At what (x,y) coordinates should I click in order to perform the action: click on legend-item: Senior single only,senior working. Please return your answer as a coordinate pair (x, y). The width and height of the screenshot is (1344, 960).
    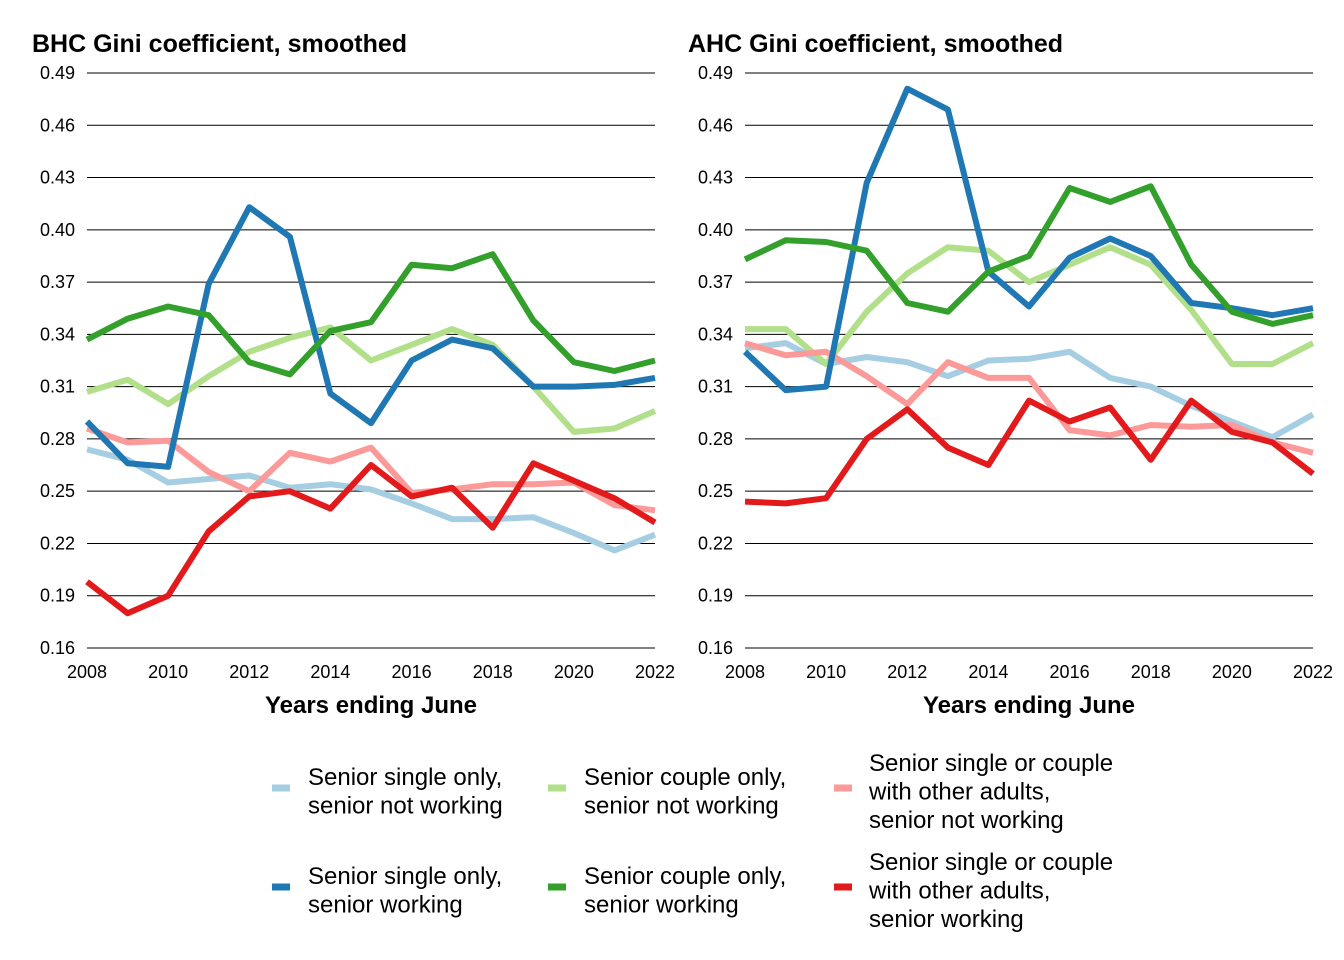
    Looking at the image, I should click on (387, 891).